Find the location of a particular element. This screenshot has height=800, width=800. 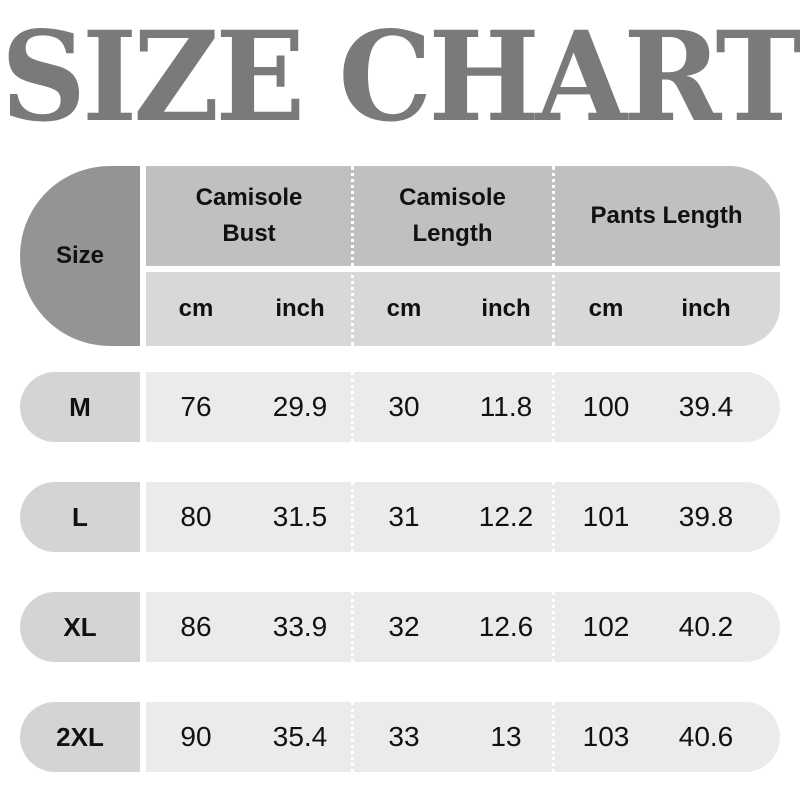

value-cell: 80 is located at coordinates (196, 516).